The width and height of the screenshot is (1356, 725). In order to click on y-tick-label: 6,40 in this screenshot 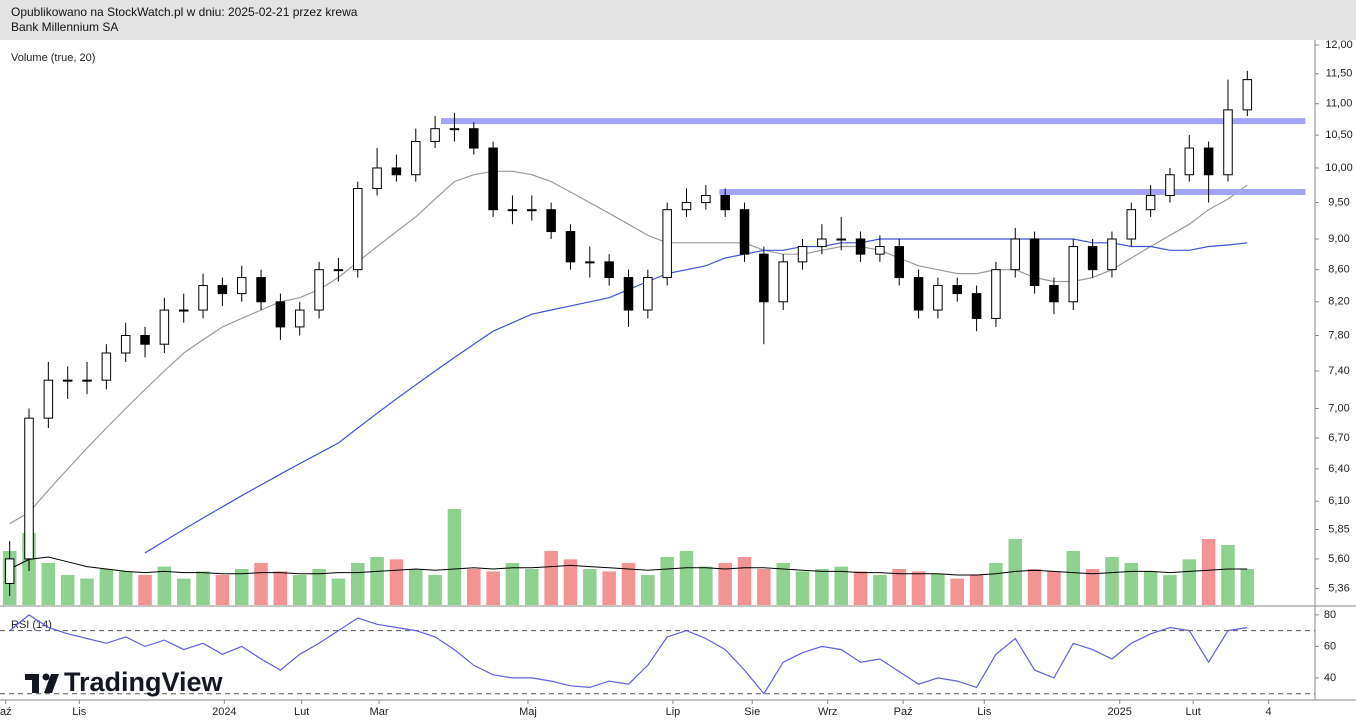, I will do `click(1338, 469)`.